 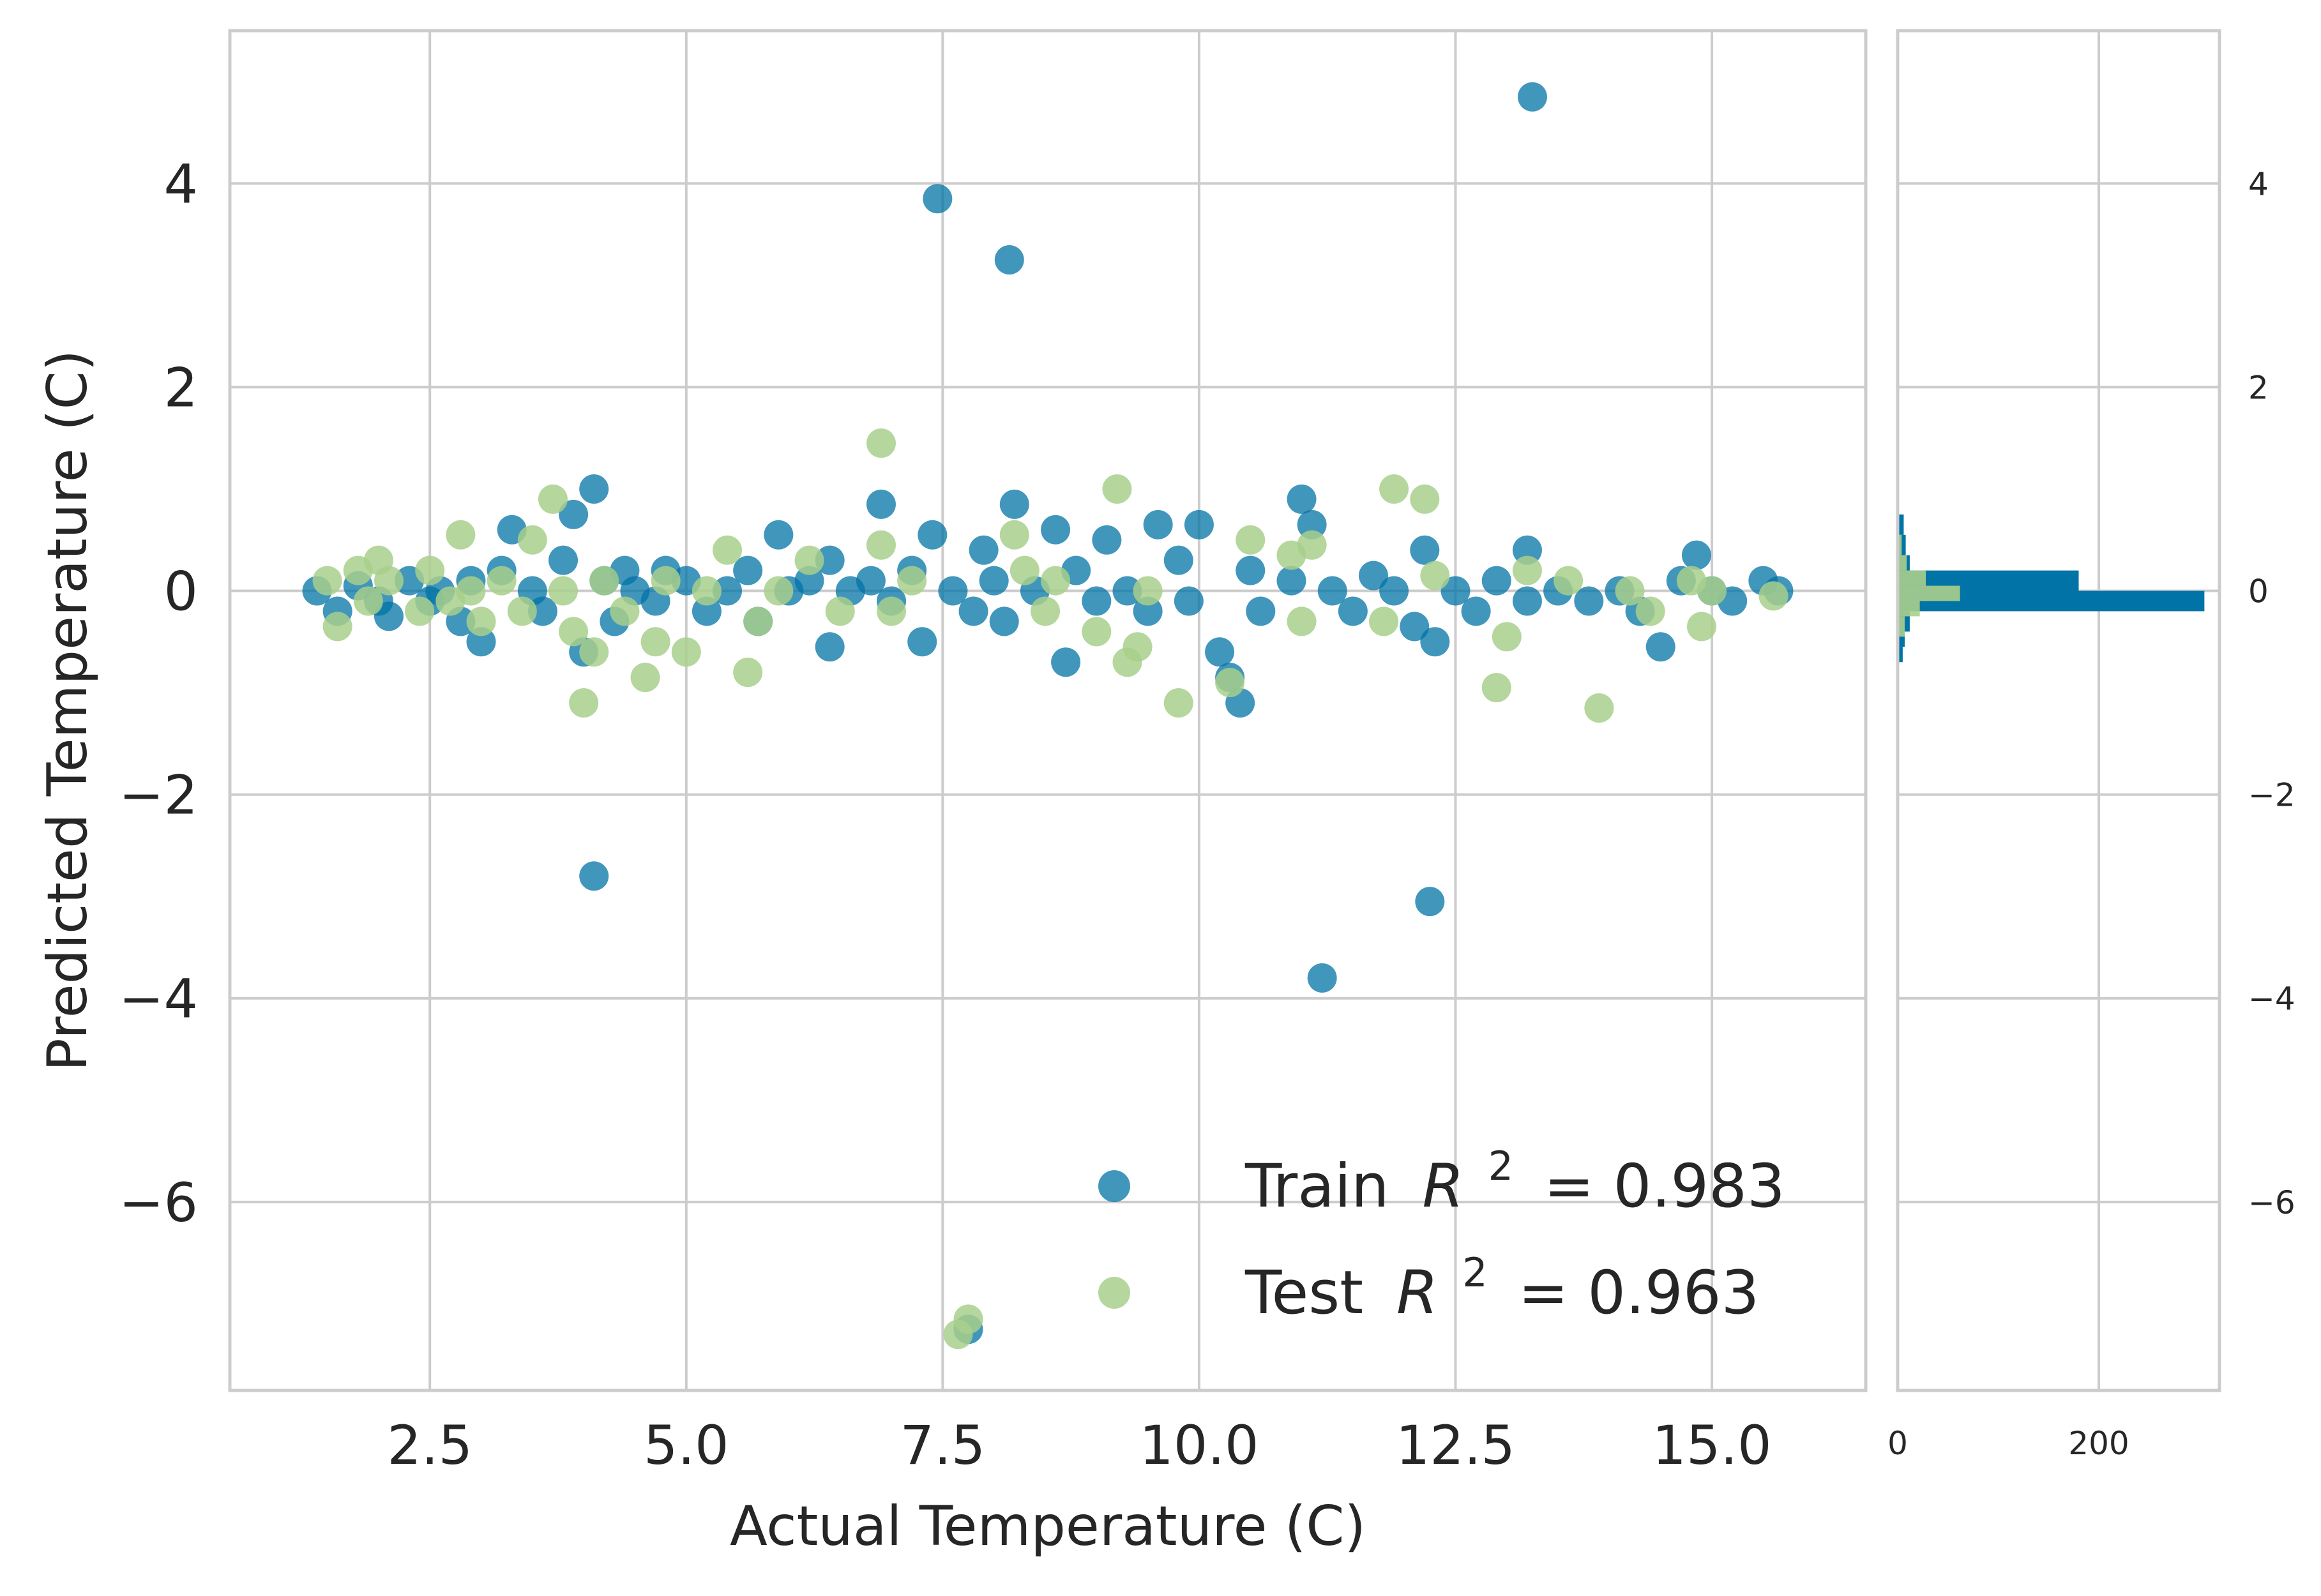 I want to click on y-tick-label: 0, so click(x=181, y=592).